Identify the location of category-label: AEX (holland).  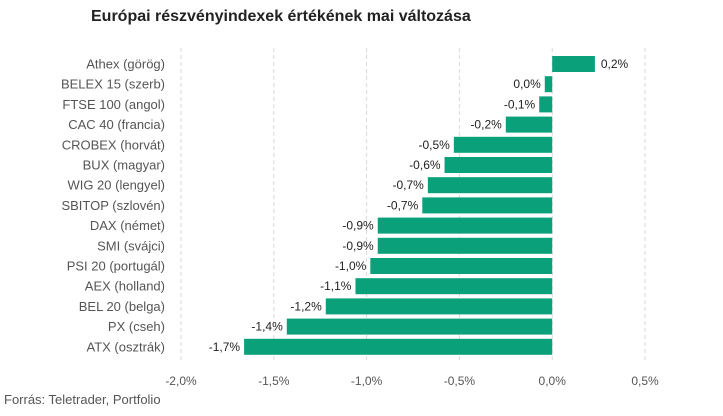
(125, 286).